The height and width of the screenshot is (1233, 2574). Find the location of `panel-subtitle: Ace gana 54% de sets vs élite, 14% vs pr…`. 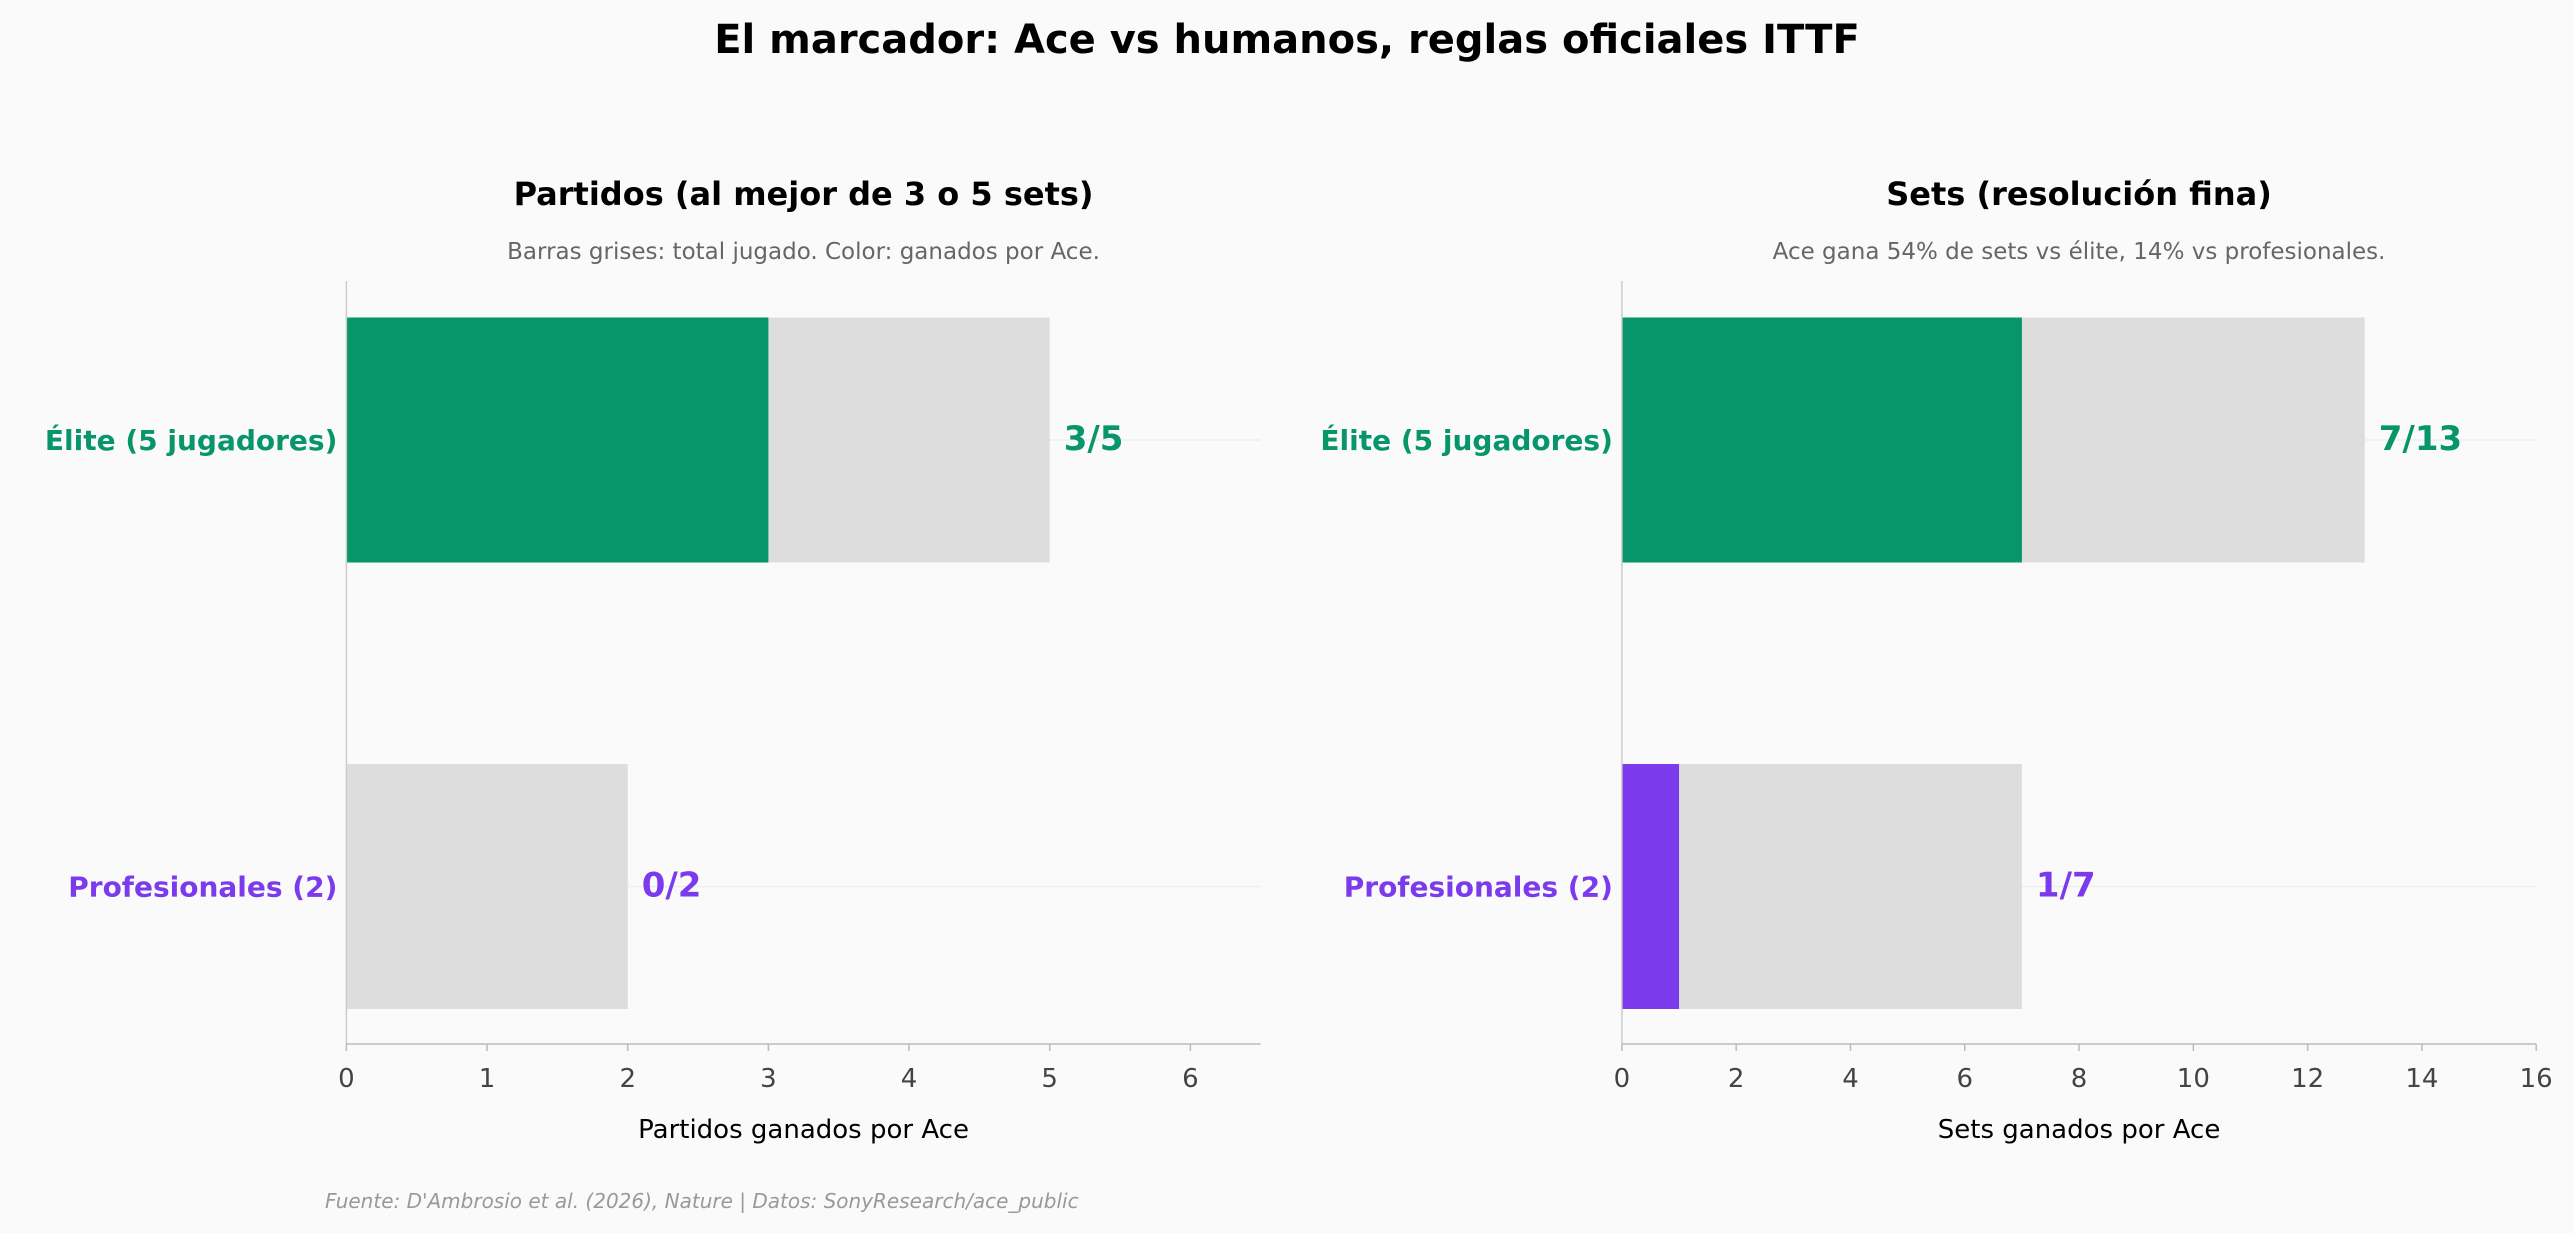

panel-subtitle: Ace gana 54% de sets vs élite, 14% vs pr… is located at coordinates (2079, 252).